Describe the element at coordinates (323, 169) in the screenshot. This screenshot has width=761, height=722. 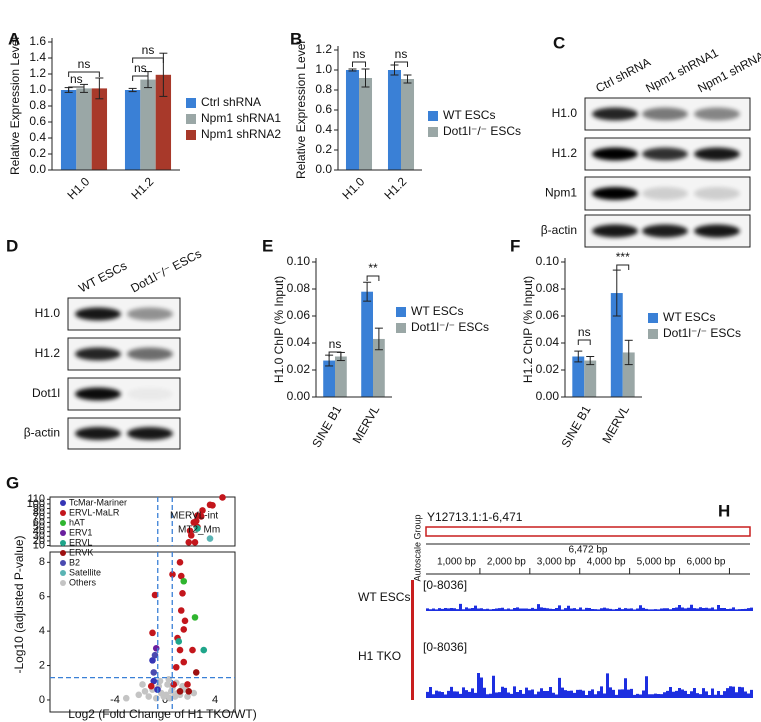
I see `y-tick-label: 0.0` at that location.